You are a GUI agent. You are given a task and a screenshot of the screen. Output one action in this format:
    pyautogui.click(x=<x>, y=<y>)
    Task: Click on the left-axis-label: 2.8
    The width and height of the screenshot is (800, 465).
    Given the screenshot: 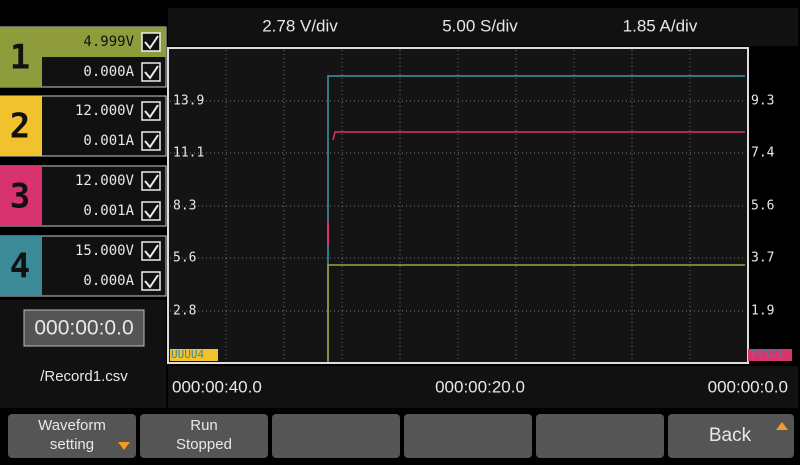 What is the action you would take?
    pyautogui.click(x=184, y=311)
    